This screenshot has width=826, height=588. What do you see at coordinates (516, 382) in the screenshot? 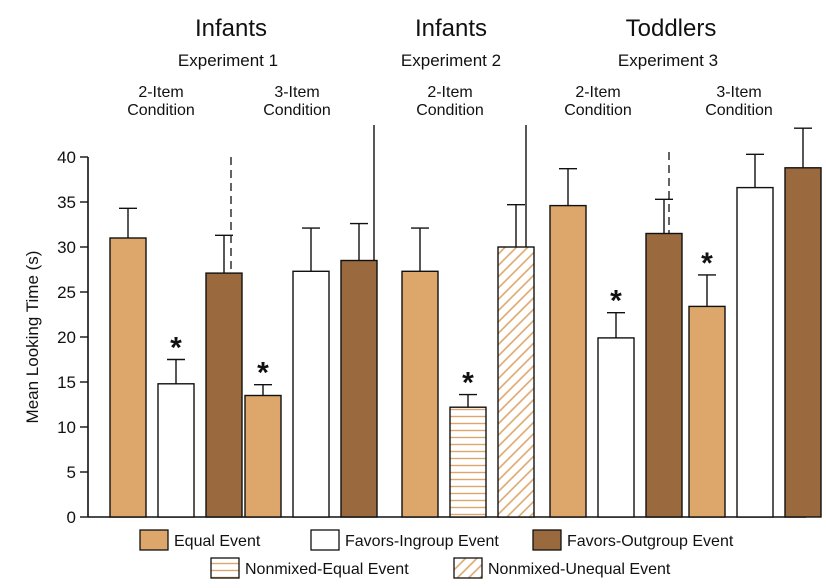
I see `bar-p2-g1-b3-nonmixed_unequal` at bounding box center [516, 382].